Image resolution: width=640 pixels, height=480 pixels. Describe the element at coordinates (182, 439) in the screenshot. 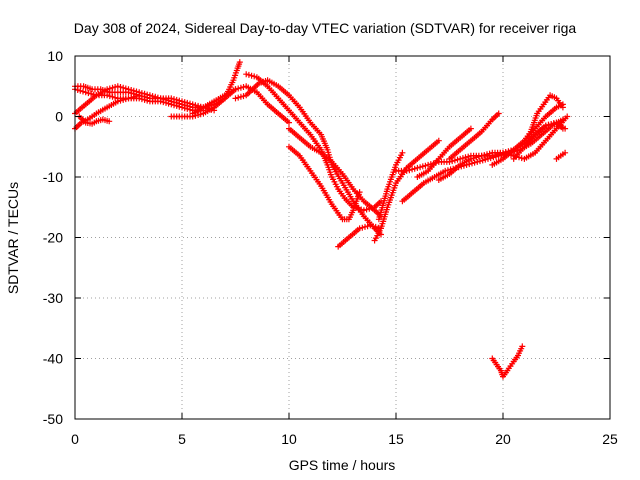

I see `x-tick-label: 5` at that location.